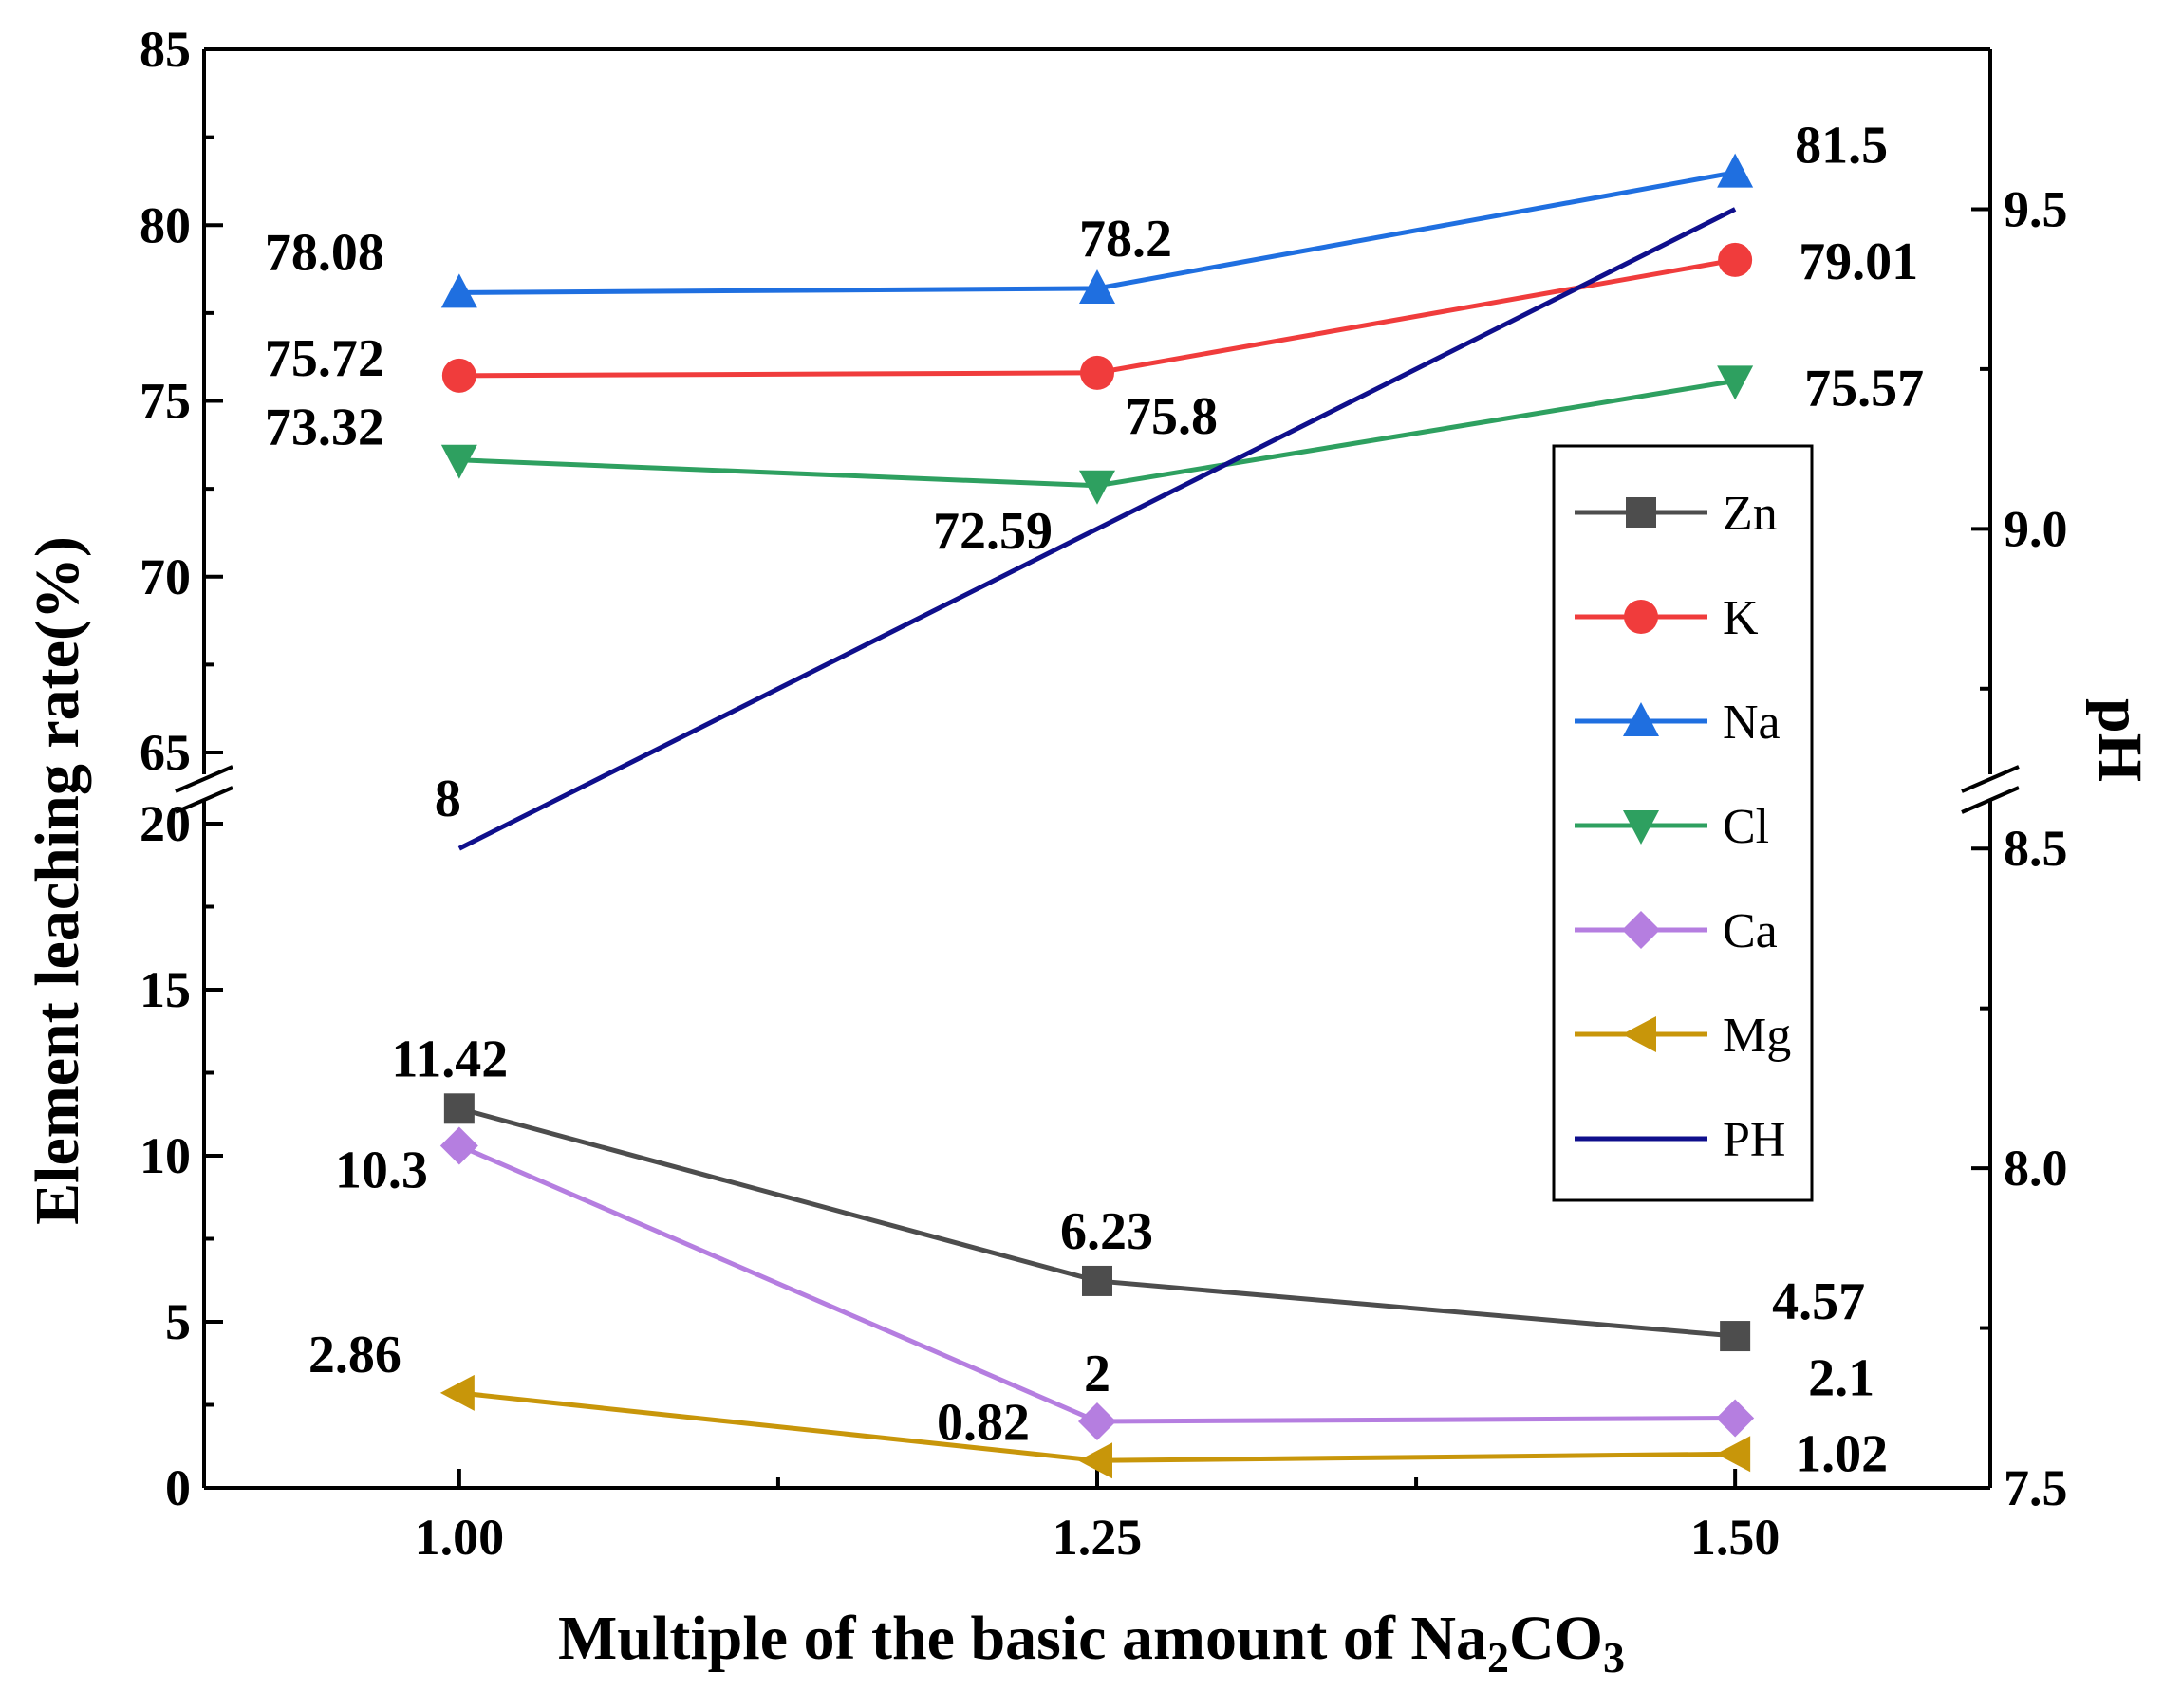 The image size is (2182, 1708). What do you see at coordinates (57, 880) in the screenshot?
I see `y-axis-left-title: Element leaching rate(%)` at bounding box center [57, 880].